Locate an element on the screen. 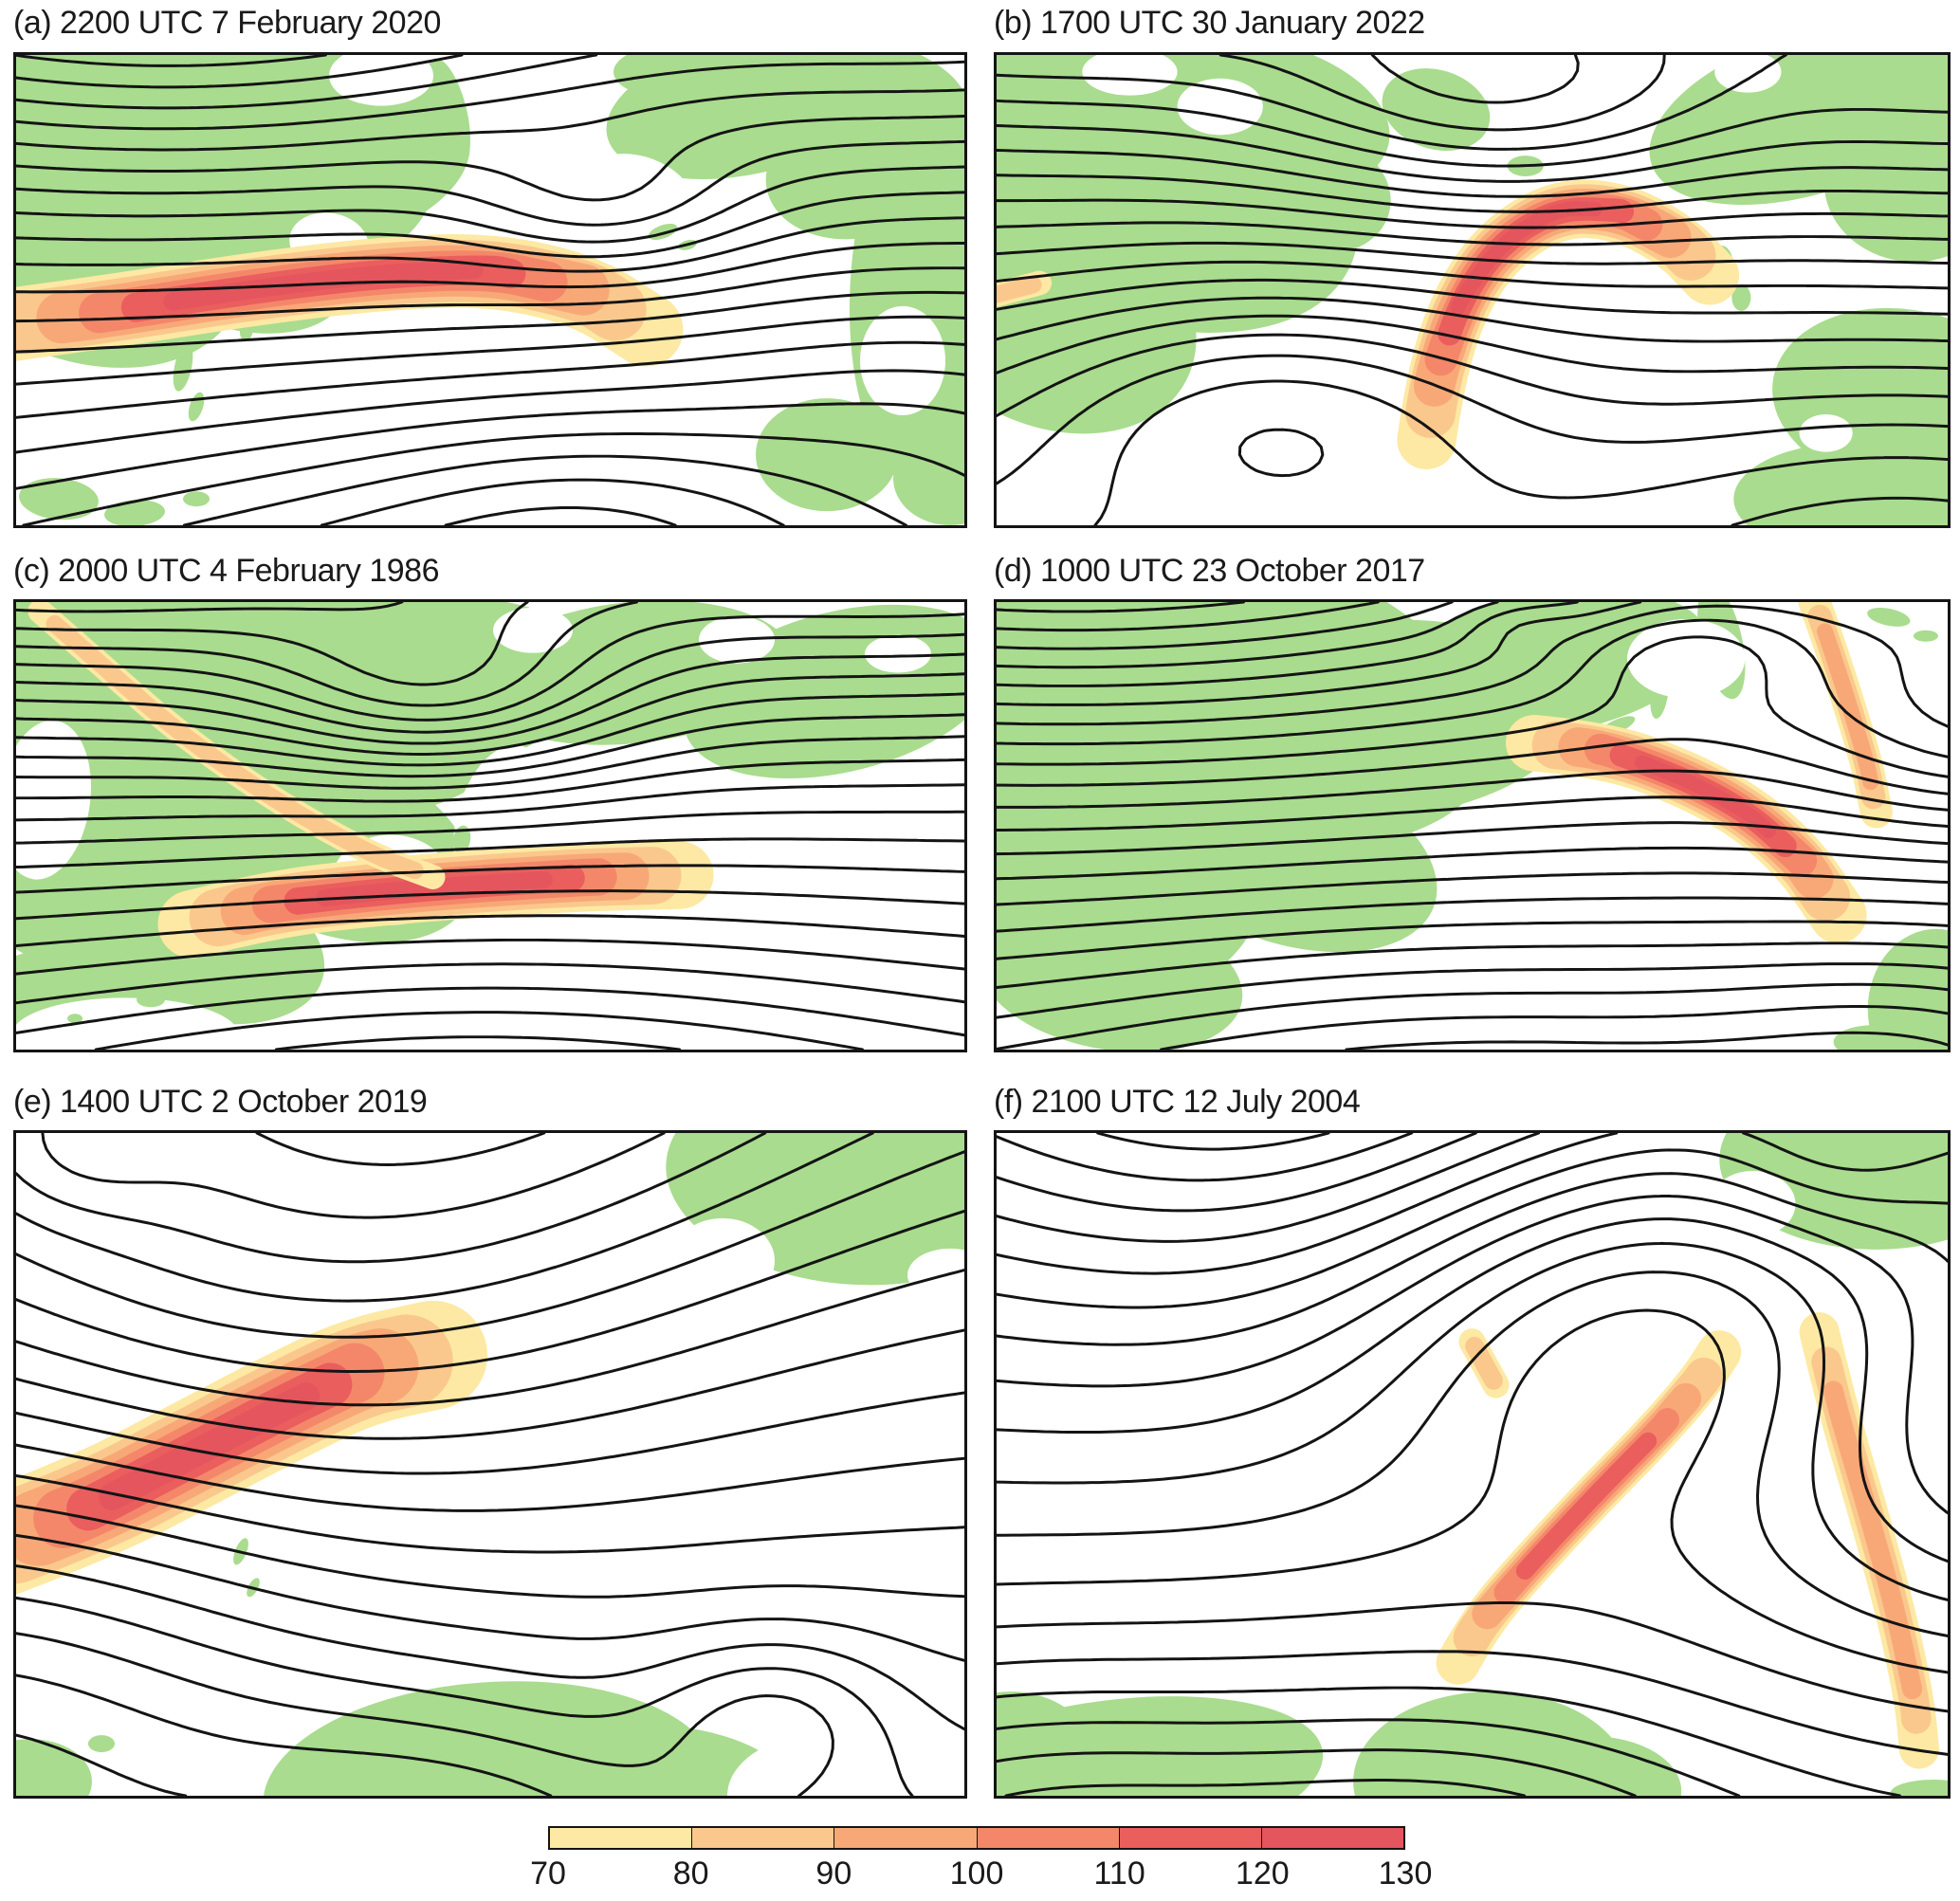  colorbar-tick-label: 70 is located at coordinates (548, 1873).